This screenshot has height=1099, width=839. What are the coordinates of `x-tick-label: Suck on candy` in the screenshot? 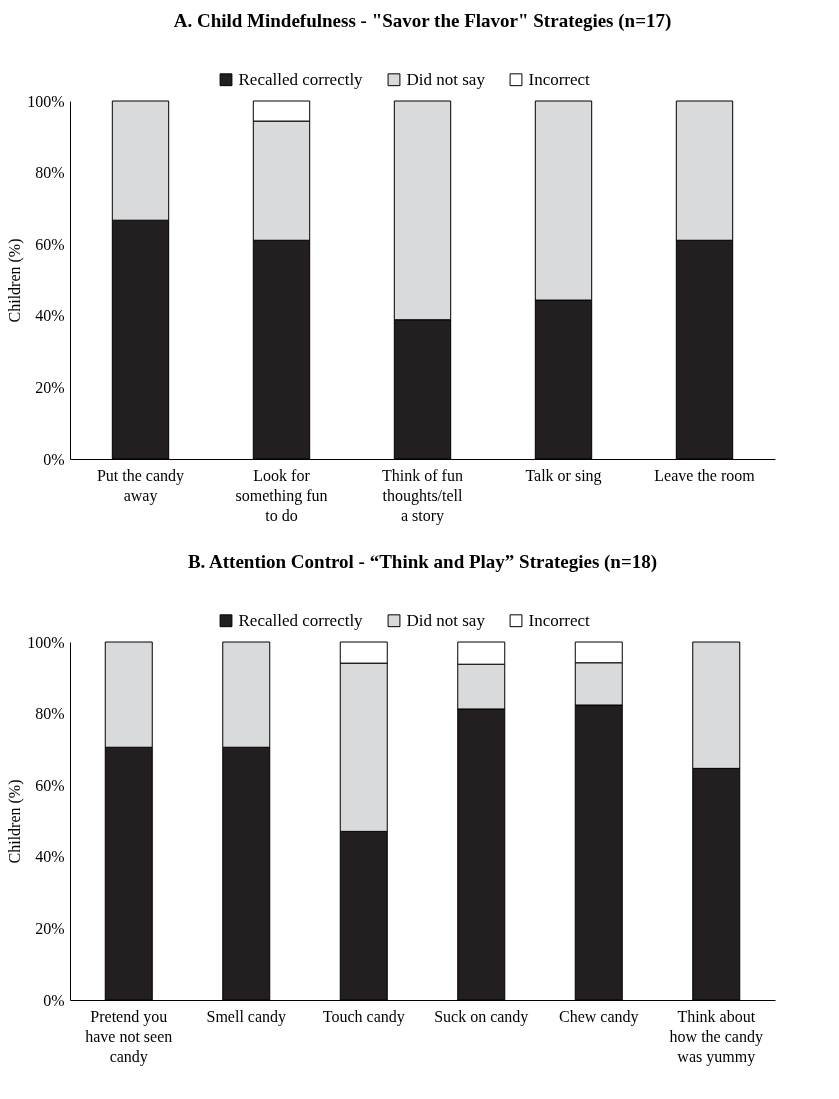 It's located at (481, 1016).